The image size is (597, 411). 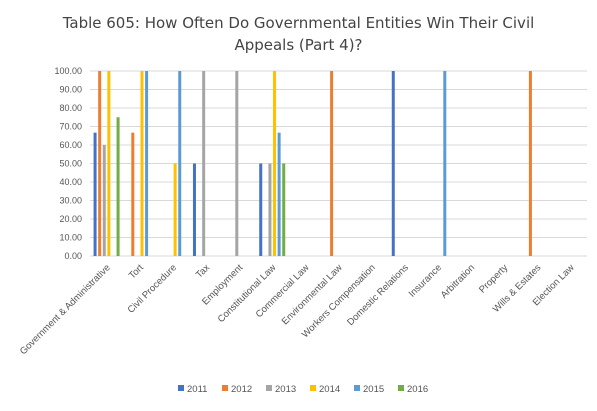 I want to click on x-tick-label: Domestic Relations, so click(x=378, y=295).